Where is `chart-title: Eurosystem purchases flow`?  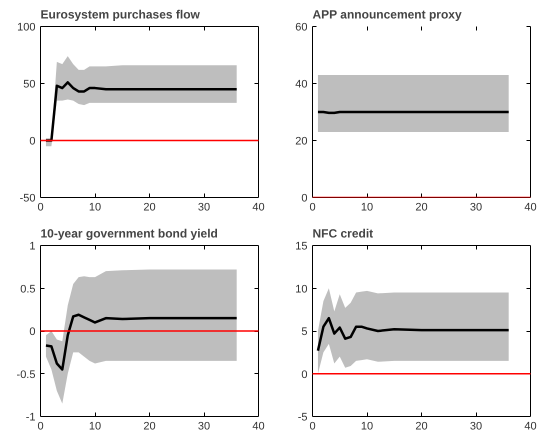
chart-title: Eurosystem purchases flow is located at coordinates (120, 15).